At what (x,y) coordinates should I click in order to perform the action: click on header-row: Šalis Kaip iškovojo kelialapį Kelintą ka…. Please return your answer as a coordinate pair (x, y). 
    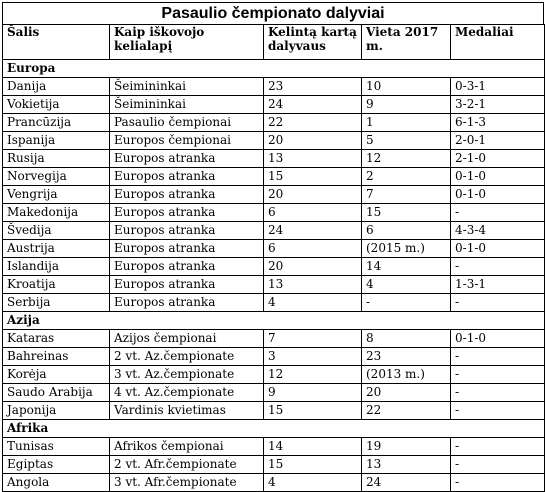
    Looking at the image, I should click on (273, 42).